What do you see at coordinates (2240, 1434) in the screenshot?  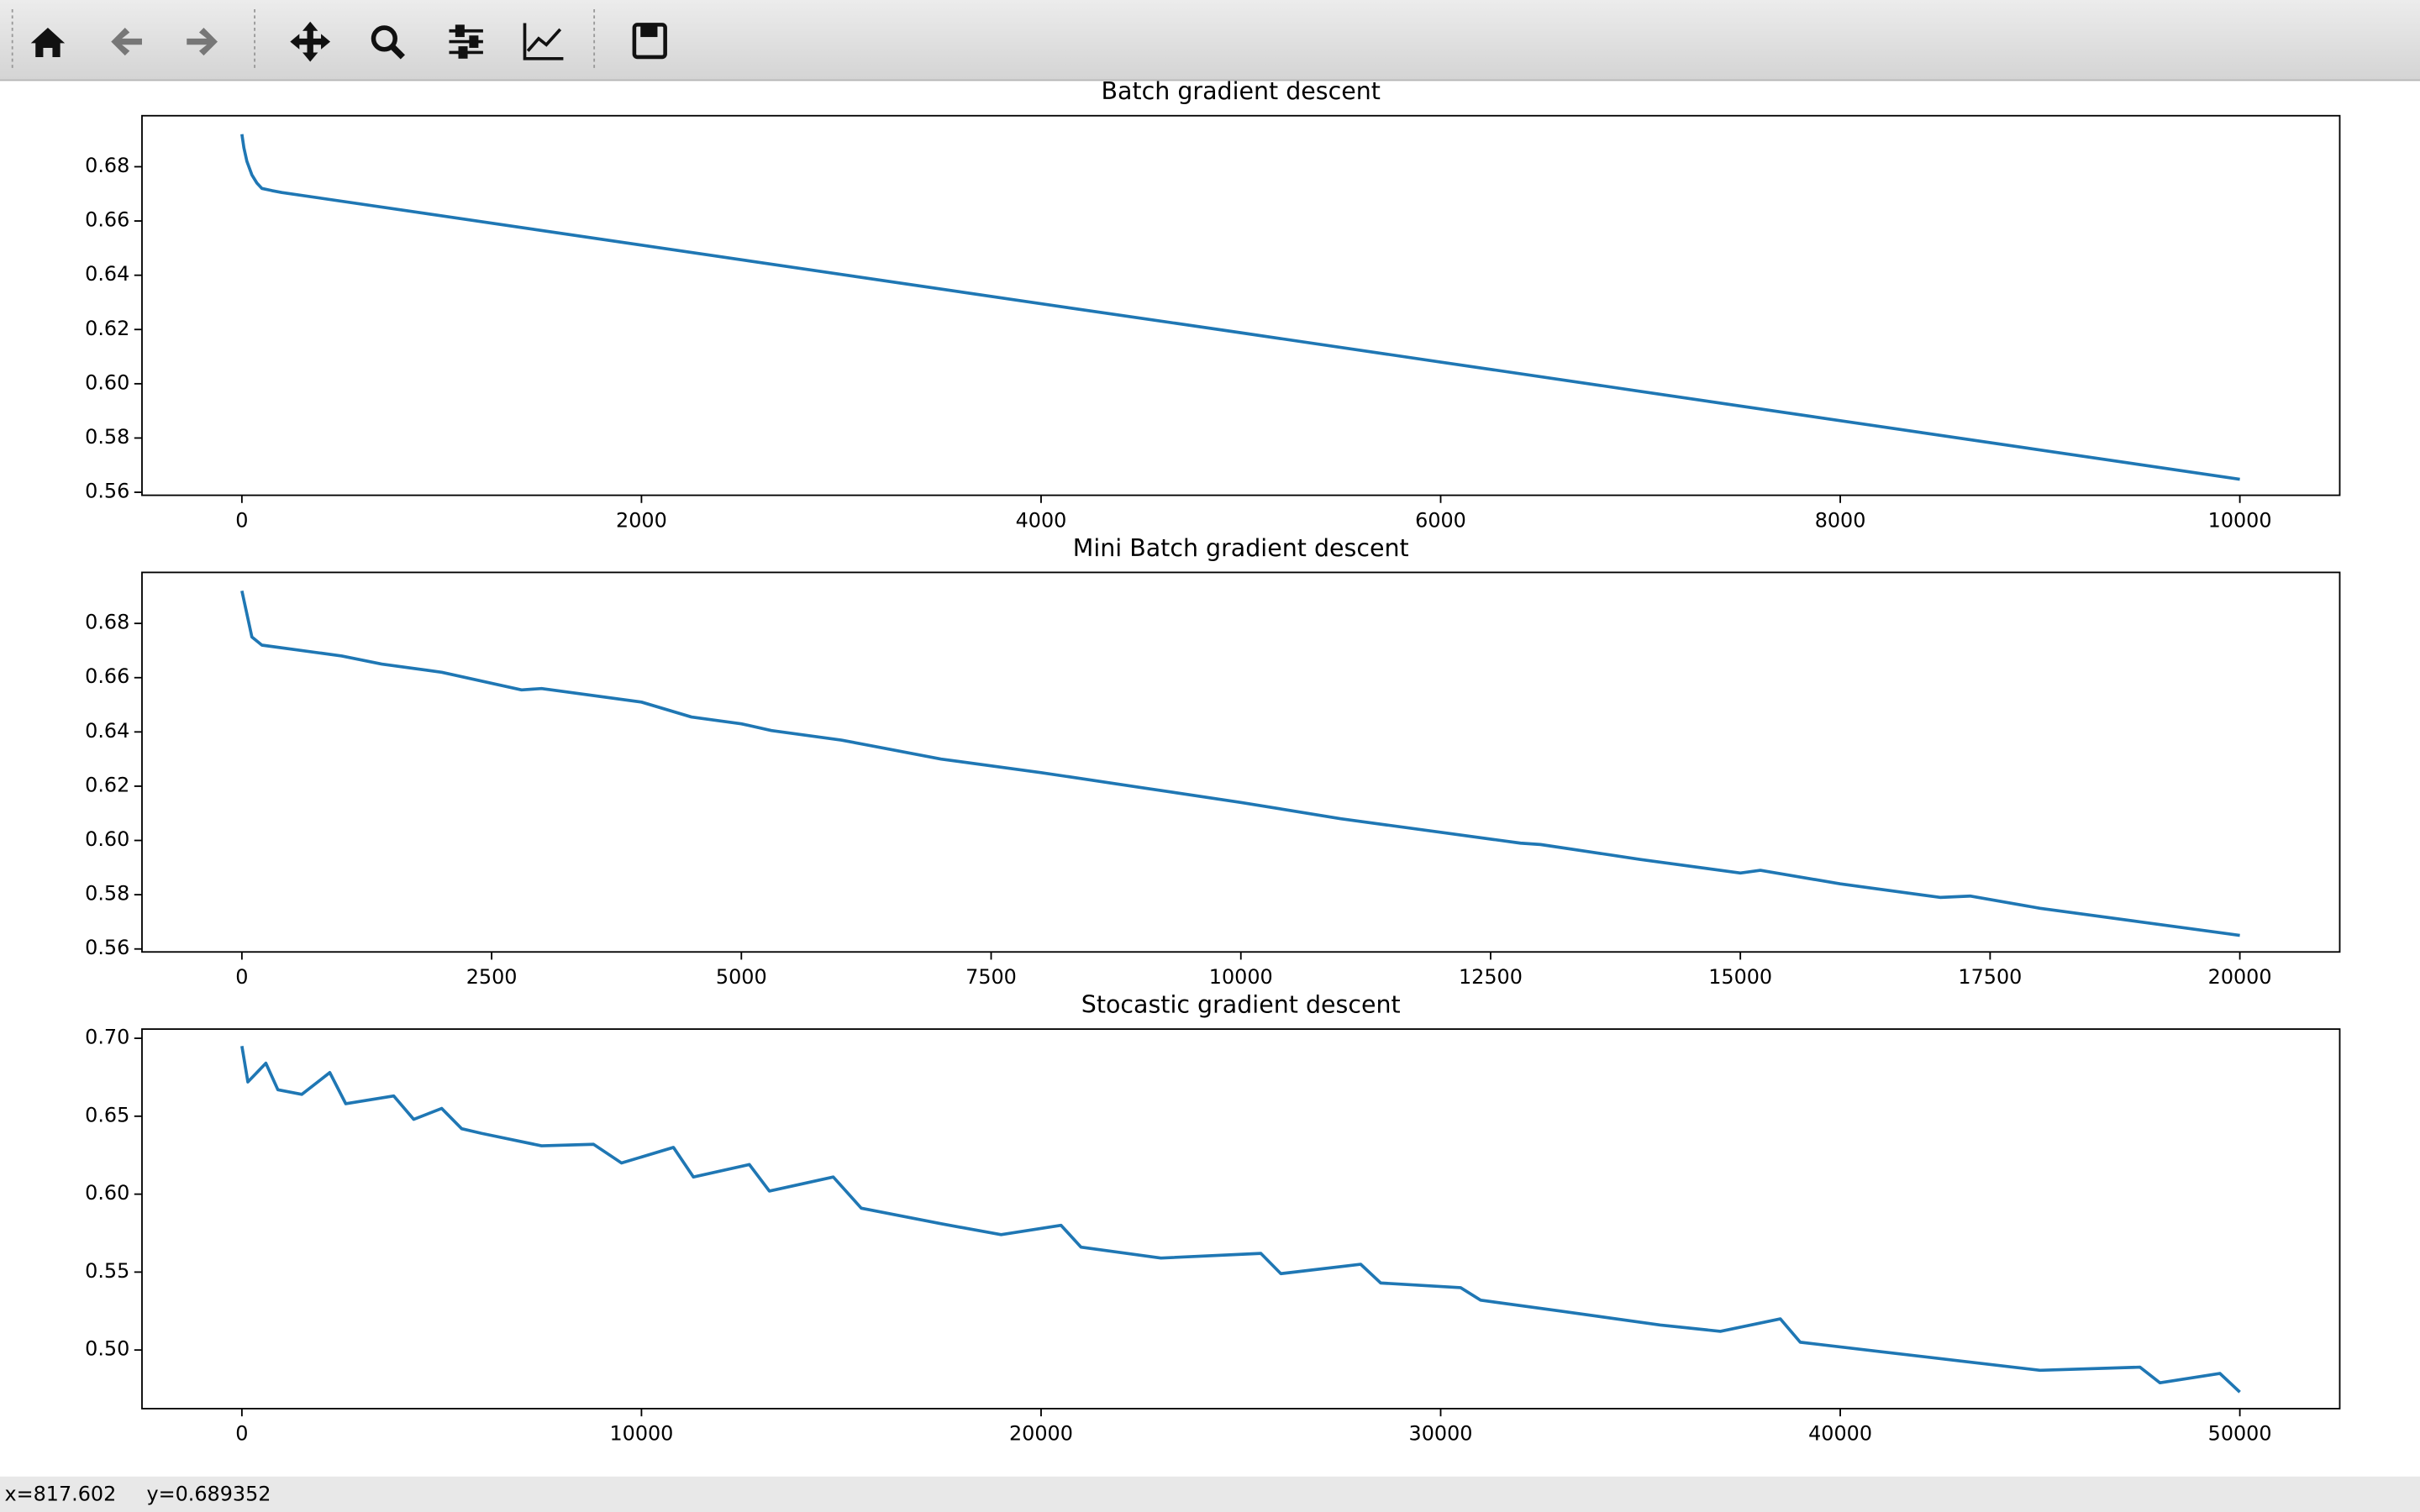 I see `x-tick-label: 50000` at bounding box center [2240, 1434].